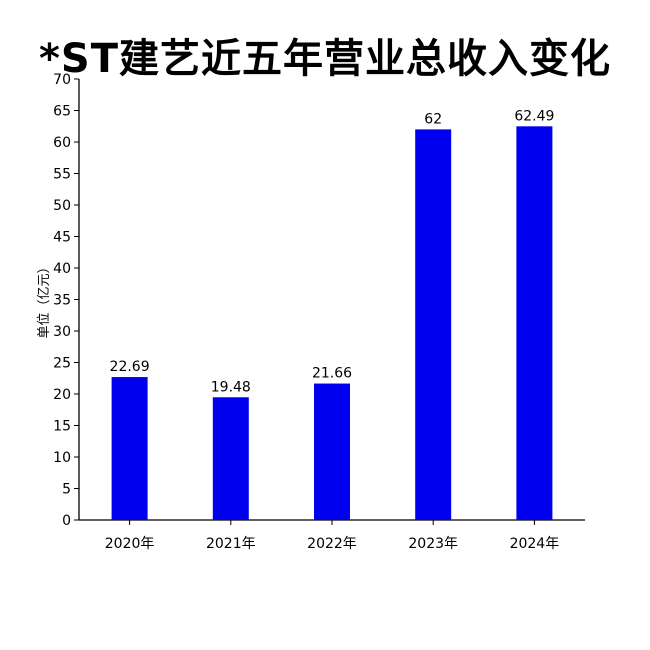 The image size is (650, 650). What do you see at coordinates (324, 59) in the screenshot?
I see `chart-title: *ST建艺近五年营业总收入变化` at bounding box center [324, 59].